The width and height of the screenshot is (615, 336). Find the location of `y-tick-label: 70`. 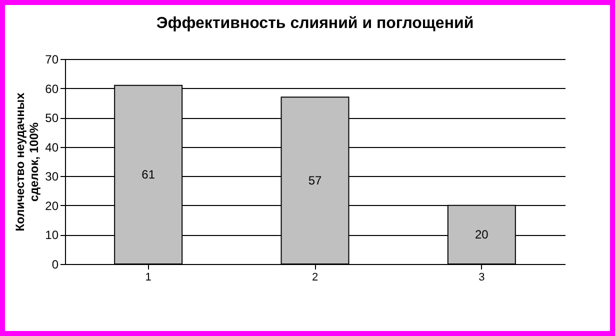

y-tick-label: 70 is located at coordinates (52, 59).